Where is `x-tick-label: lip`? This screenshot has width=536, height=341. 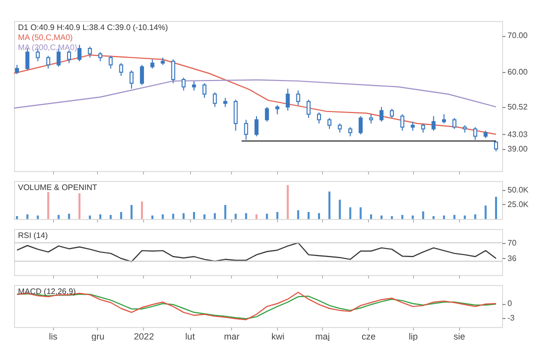 x-tick-label: lip is located at coordinates (413, 336).